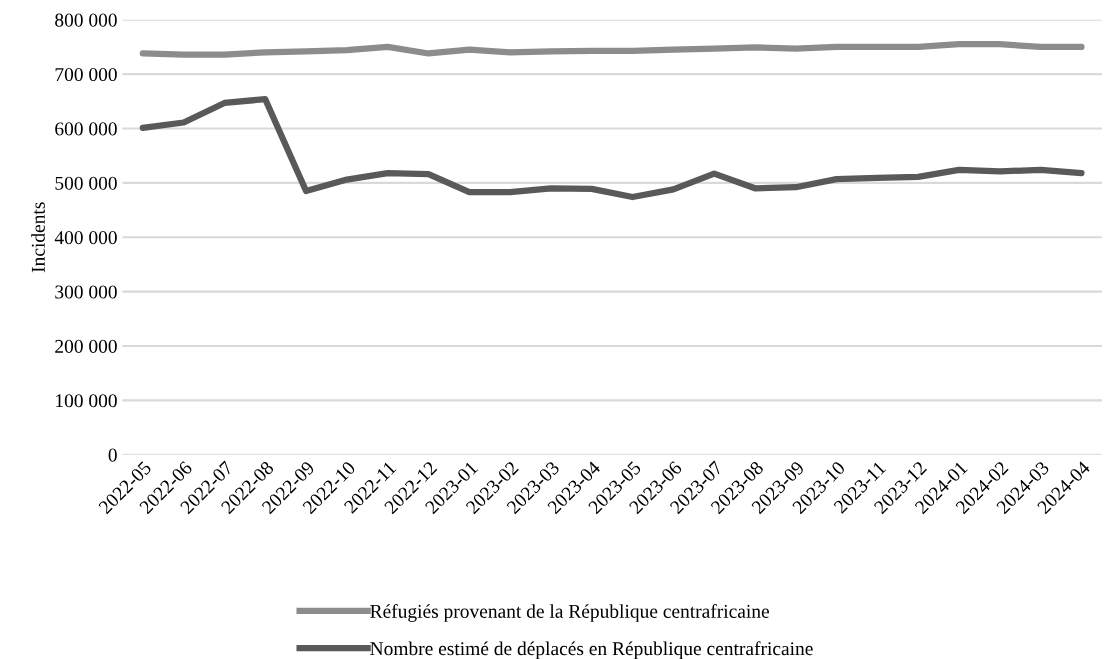 Image resolution: width=1113 pixels, height=659 pixels. I want to click on y-tick-label: 100 000, so click(86, 401).